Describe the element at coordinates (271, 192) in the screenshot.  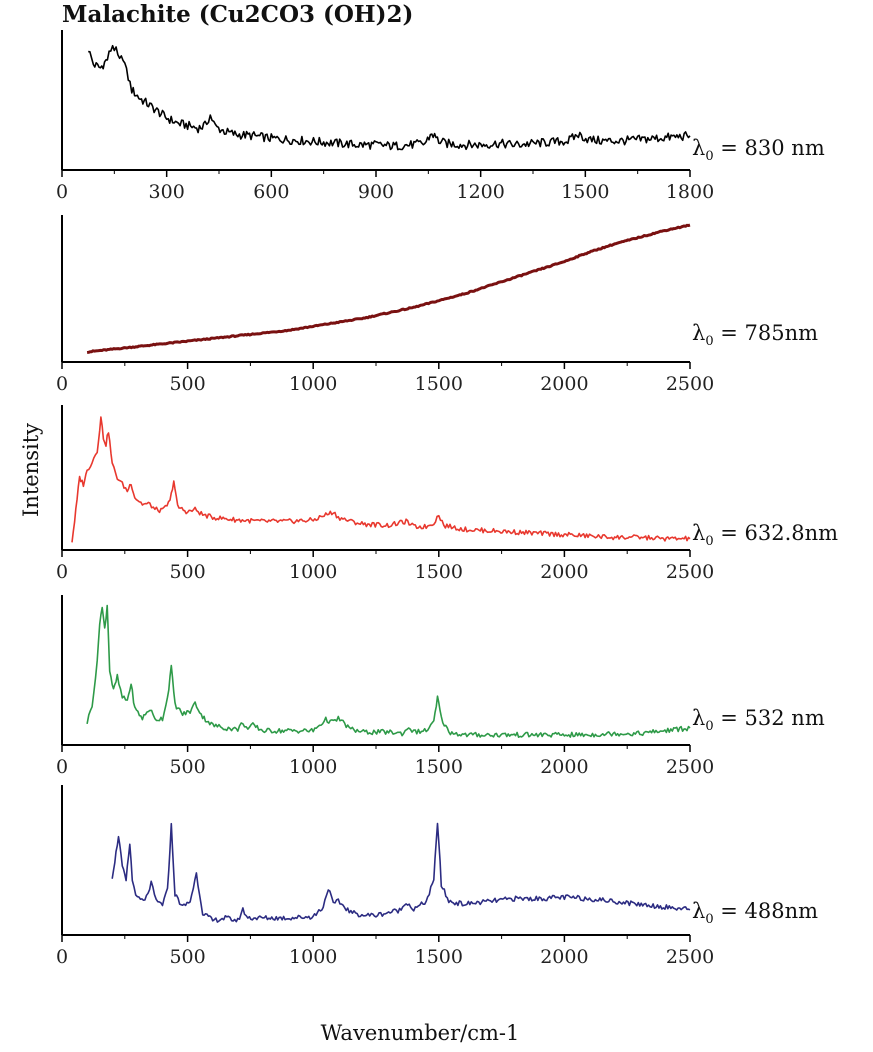
I see `x-tick-label: 600` at that location.